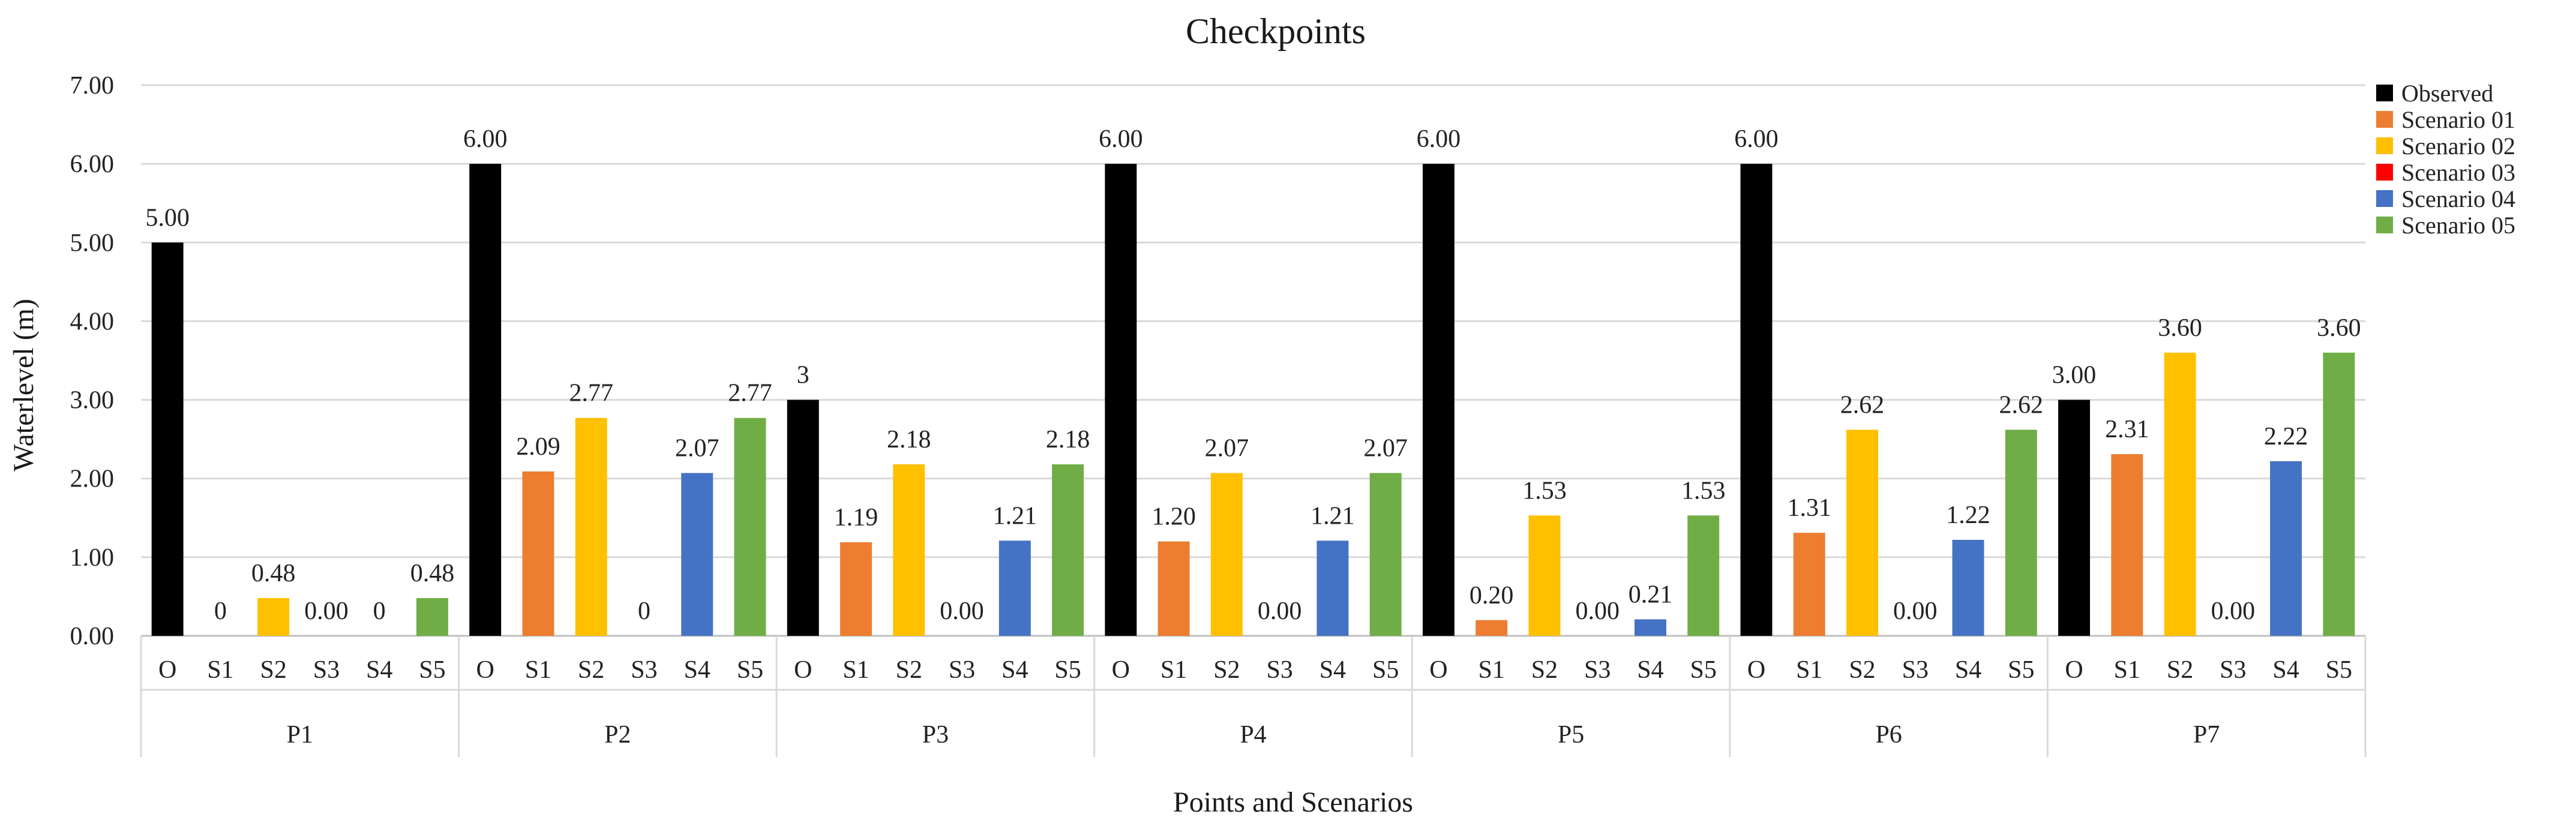 The height and width of the screenshot is (826, 2576). I want to click on y-tick-label: 2.00, so click(92, 479).